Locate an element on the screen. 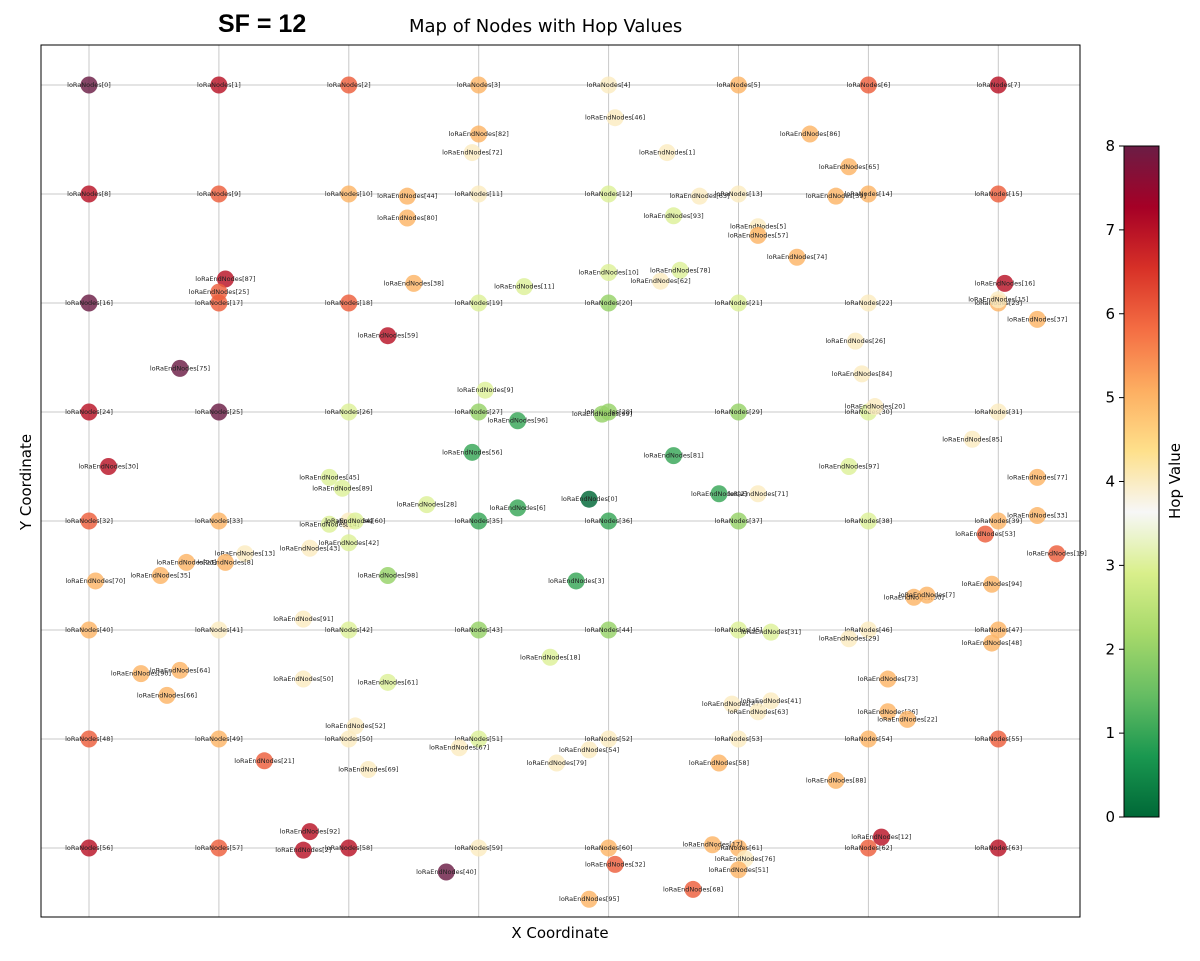 The image size is (1200, 961). data-point: loRaEndNodes[32] is located at coordinates (615, 864).